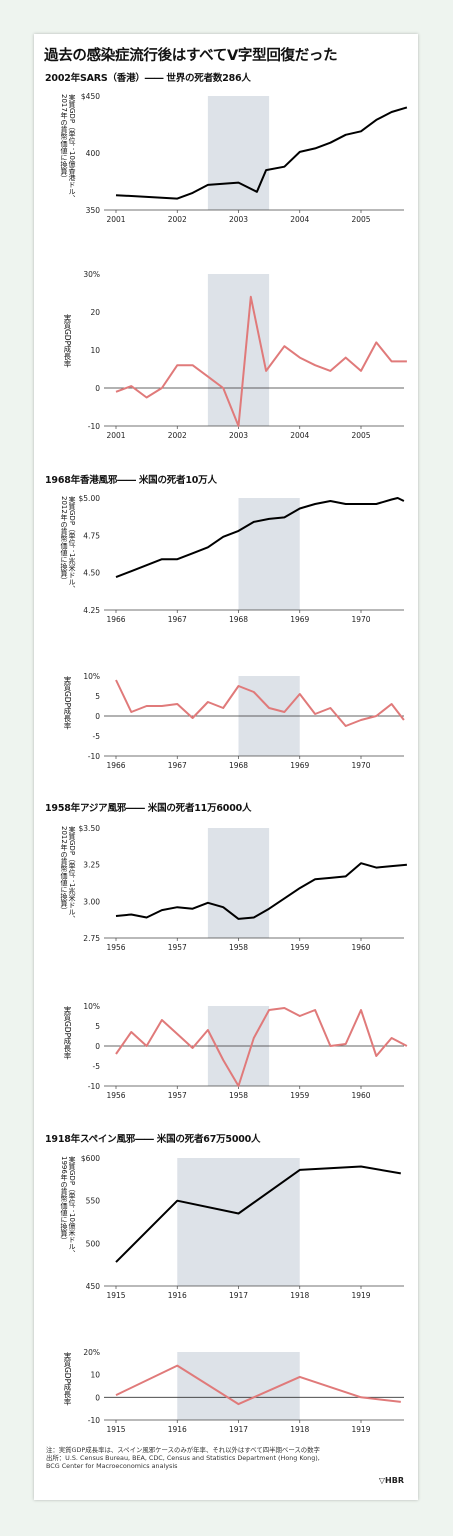 Image resolution: width=453 pixels, height=1536 pixels. I want to click on y-tick-label: 4.50, so click(91, 573).